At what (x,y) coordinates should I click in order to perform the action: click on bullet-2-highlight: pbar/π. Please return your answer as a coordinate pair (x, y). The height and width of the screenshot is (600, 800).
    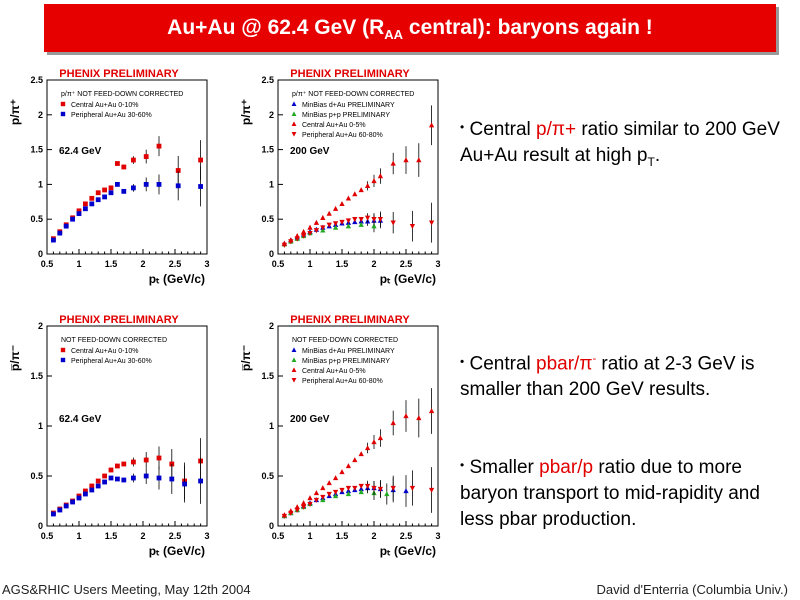
    Looking at the image, I should click on (564, 364).